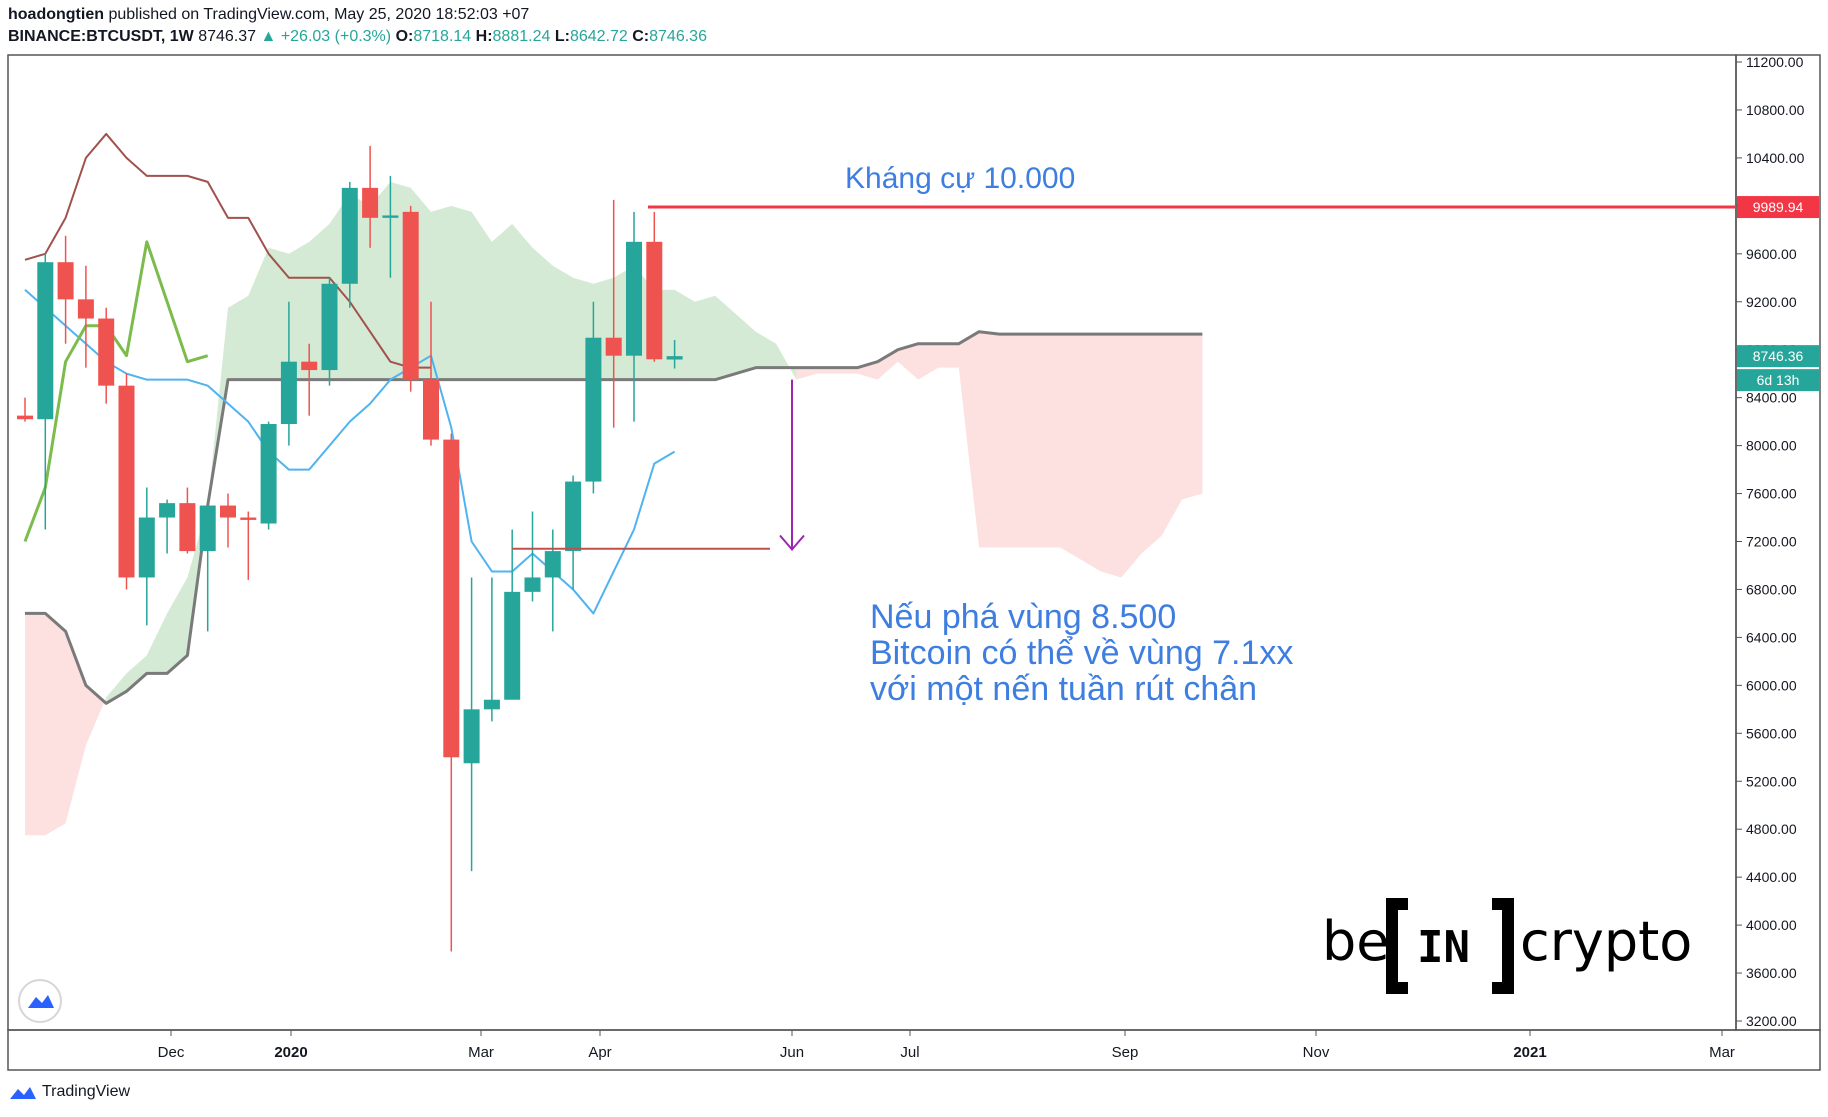 The width and height of the screenshot is (1828, 1117). I want to click on price-tick-label: 6400.00, so click(1771, 637).